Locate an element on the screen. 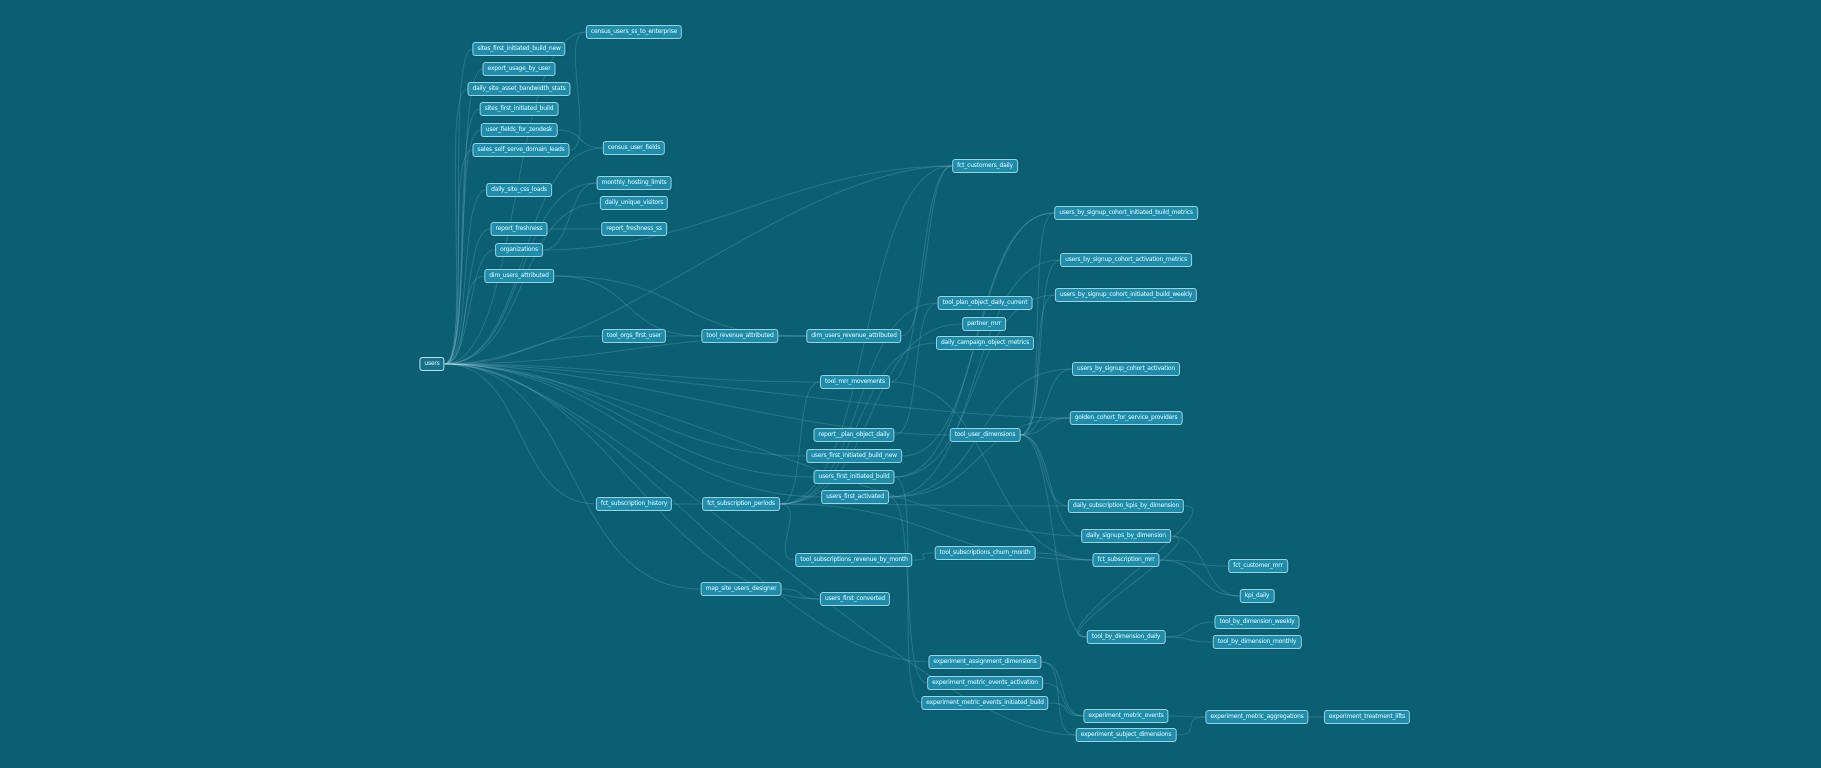 This screenshot has height=768, width=1821. node-fct_subscription_periods: fct_subscription_periods is located at coordinates (741, 504).